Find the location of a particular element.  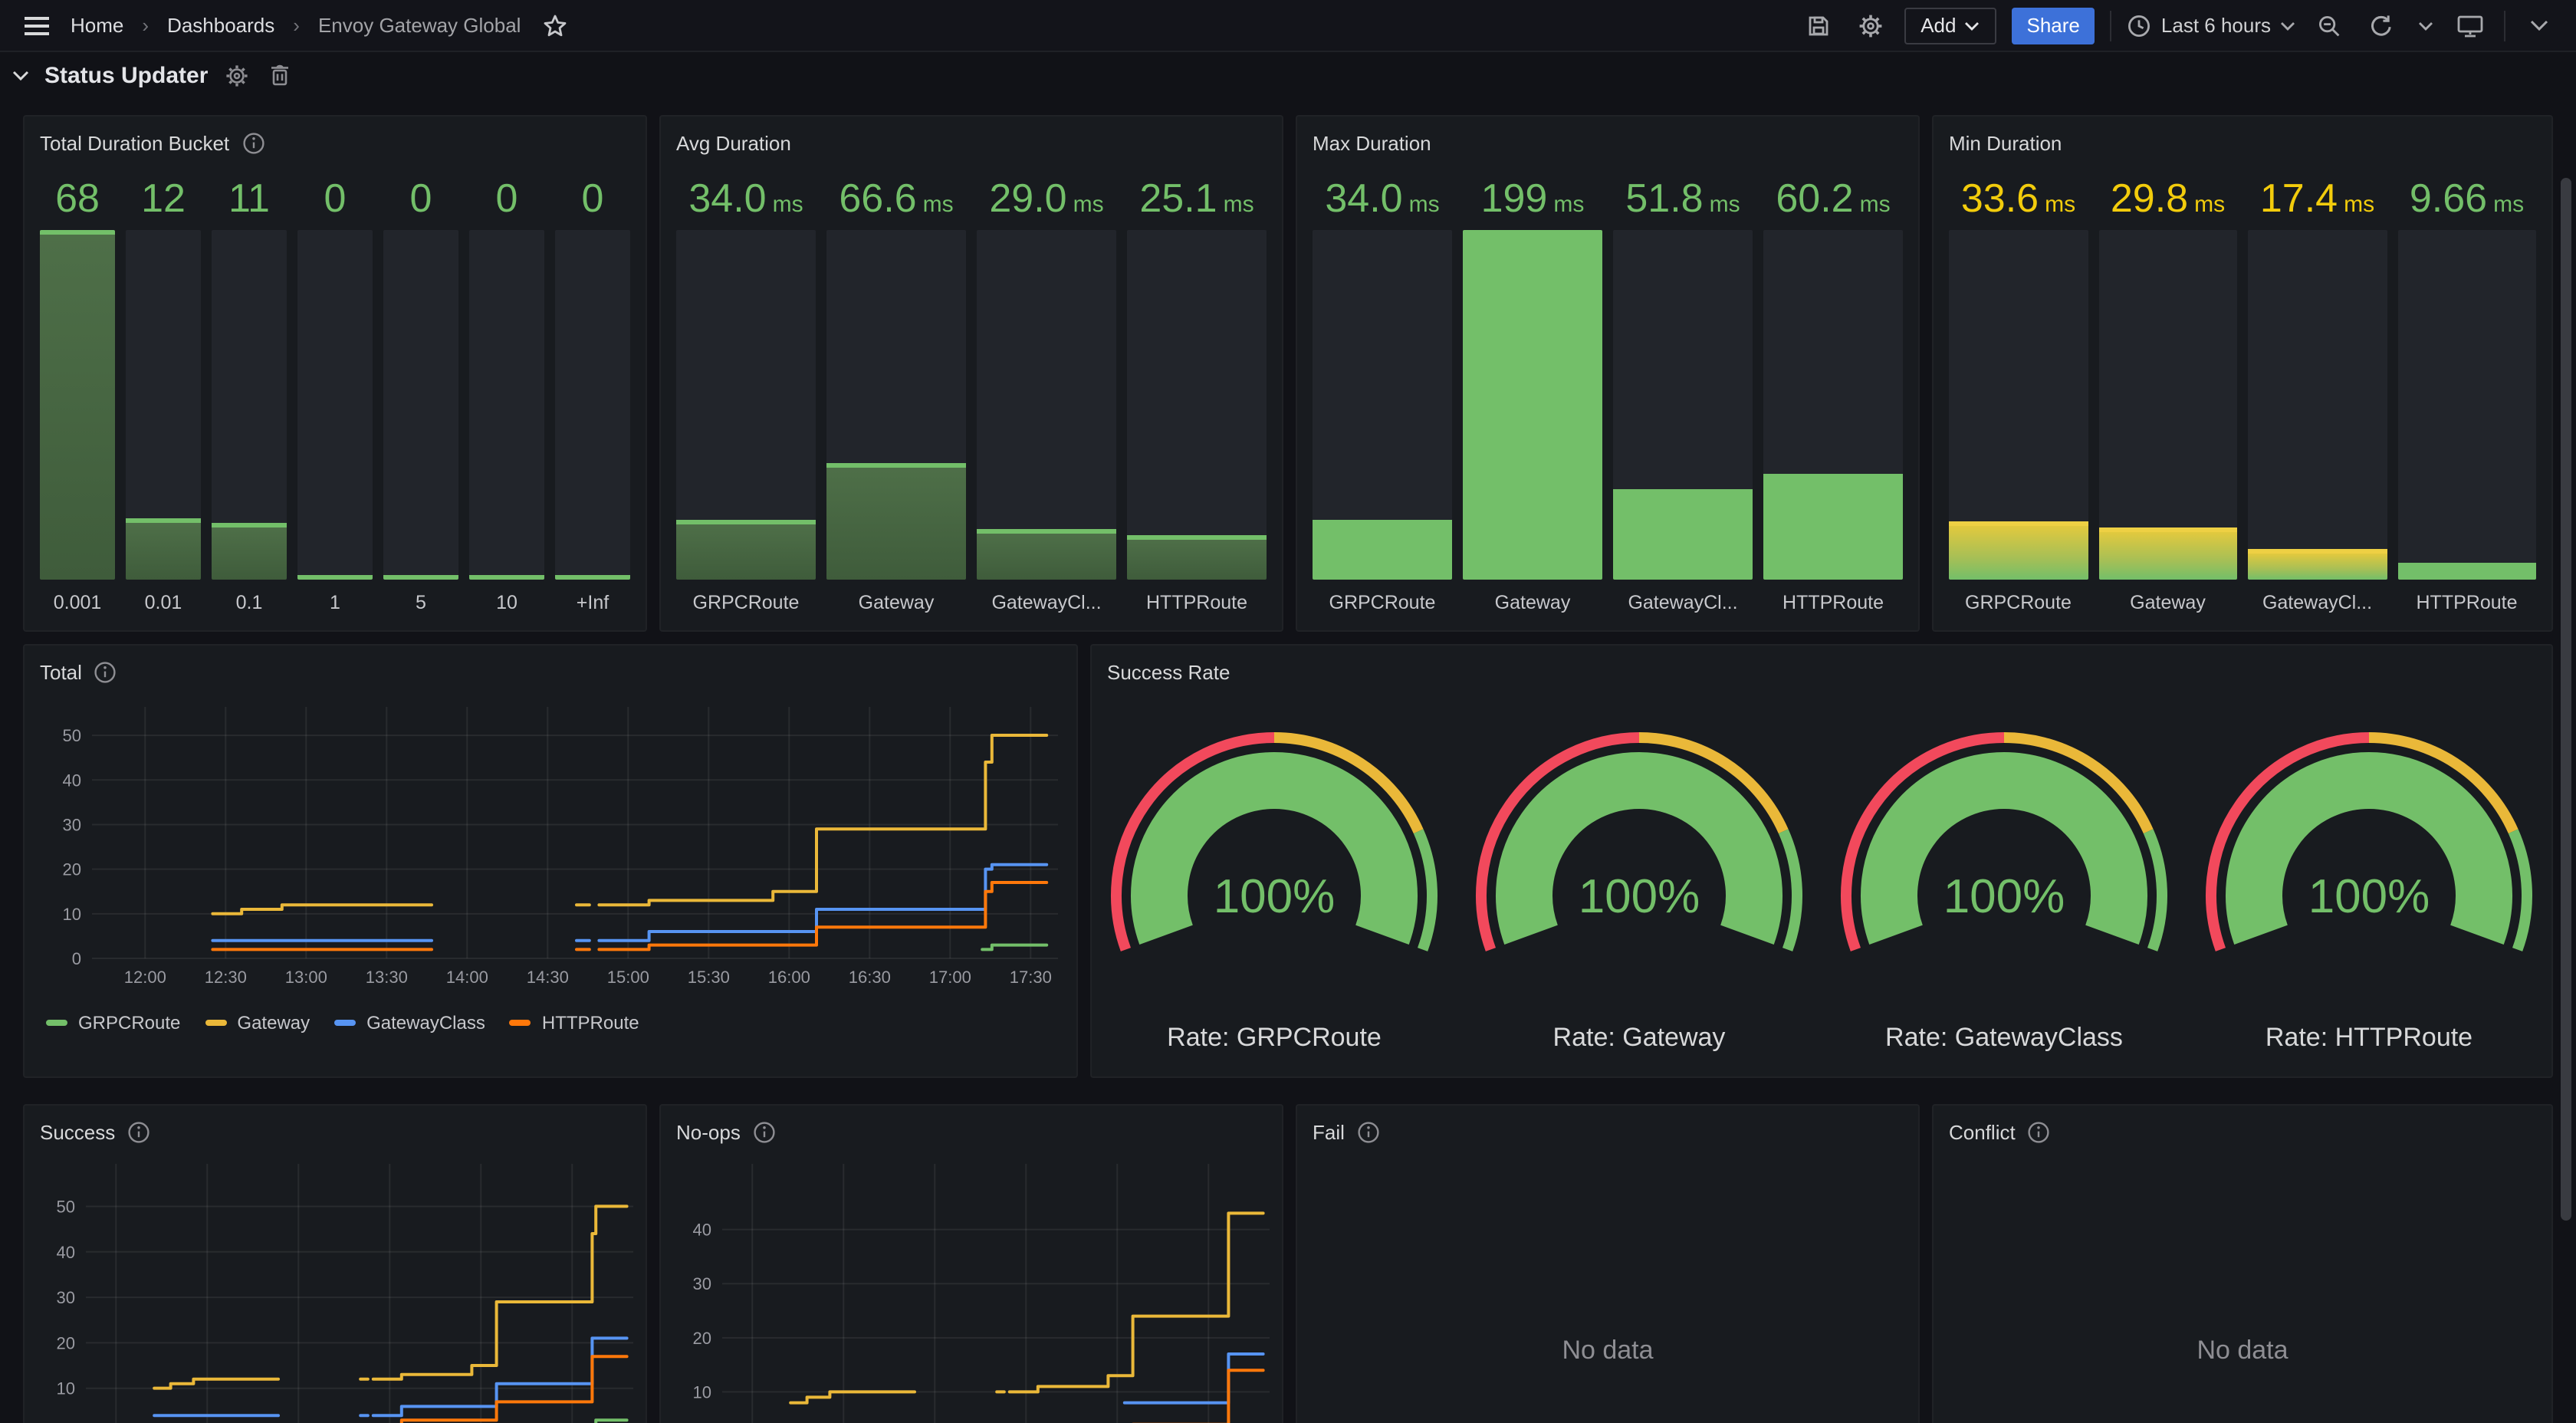

refresh-icon is located at coordinates (2381, 25).